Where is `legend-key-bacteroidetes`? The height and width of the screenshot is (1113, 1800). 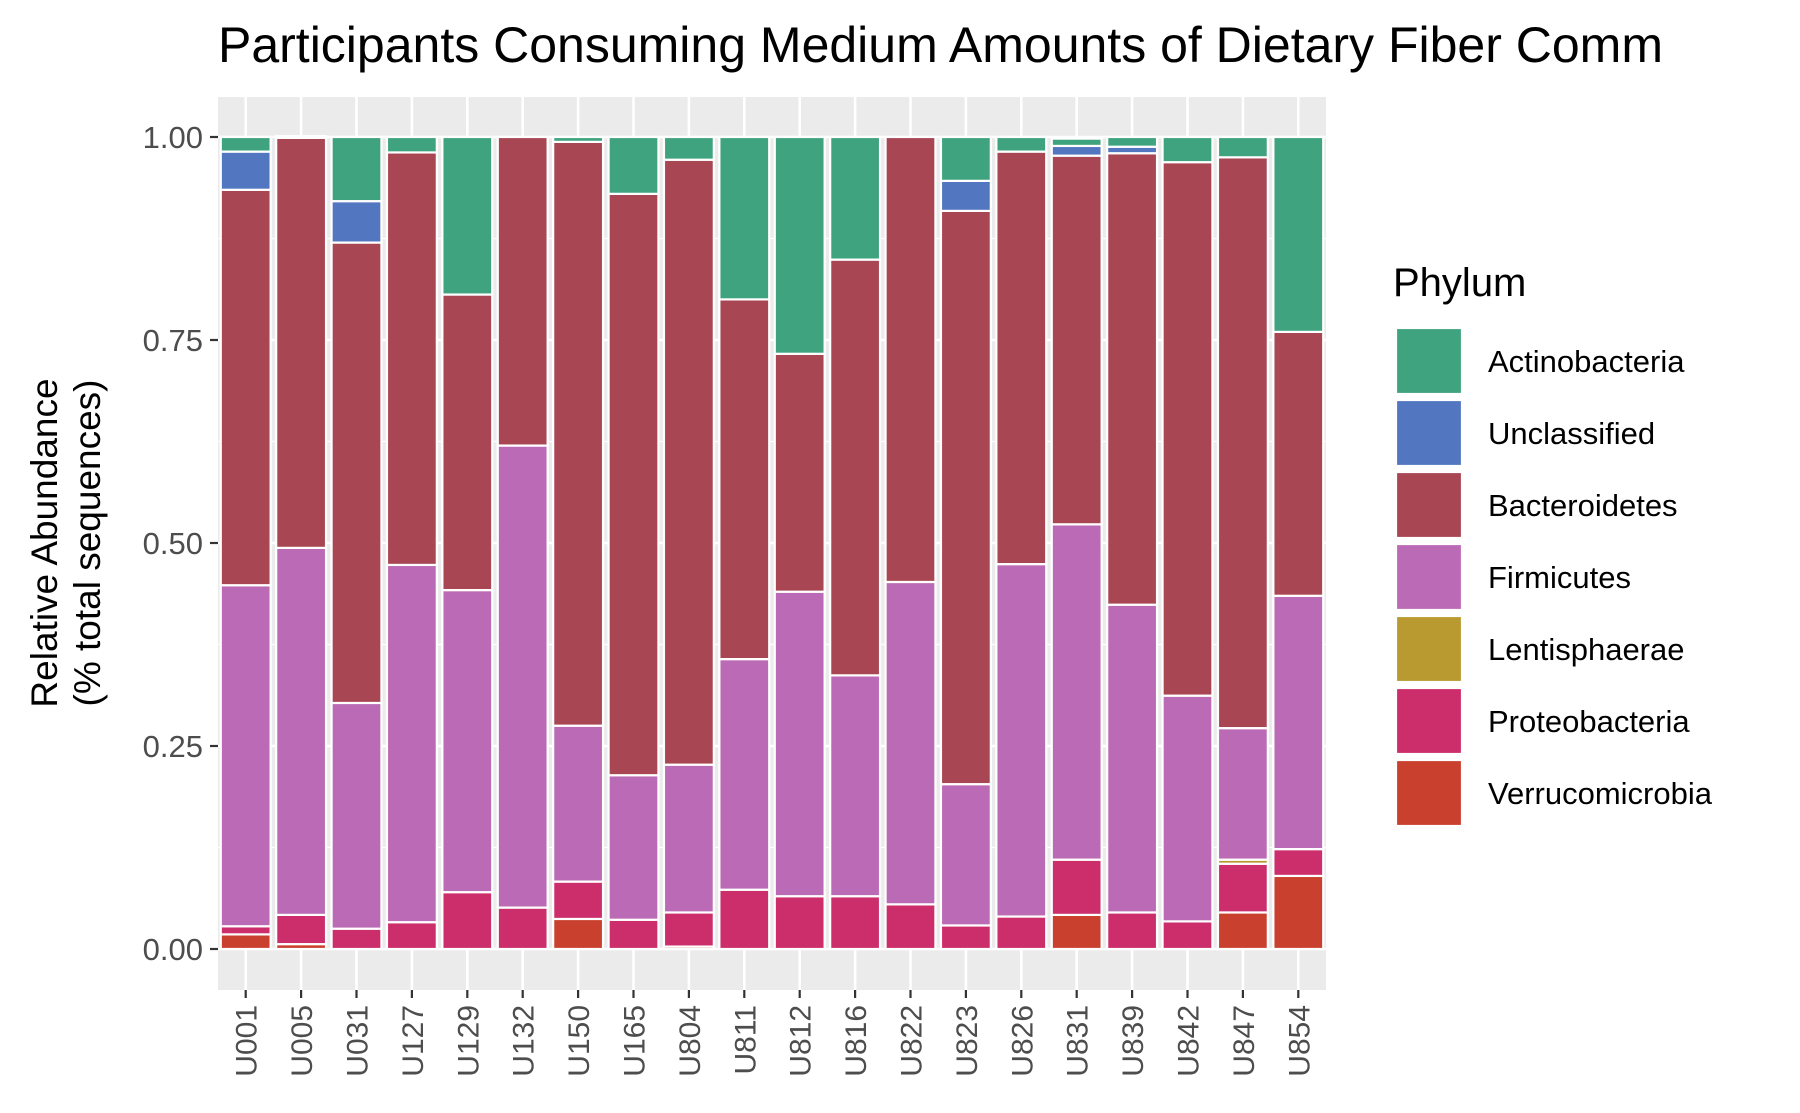
legend-key-bacteroidetes is located at coordinates (1429, 505).